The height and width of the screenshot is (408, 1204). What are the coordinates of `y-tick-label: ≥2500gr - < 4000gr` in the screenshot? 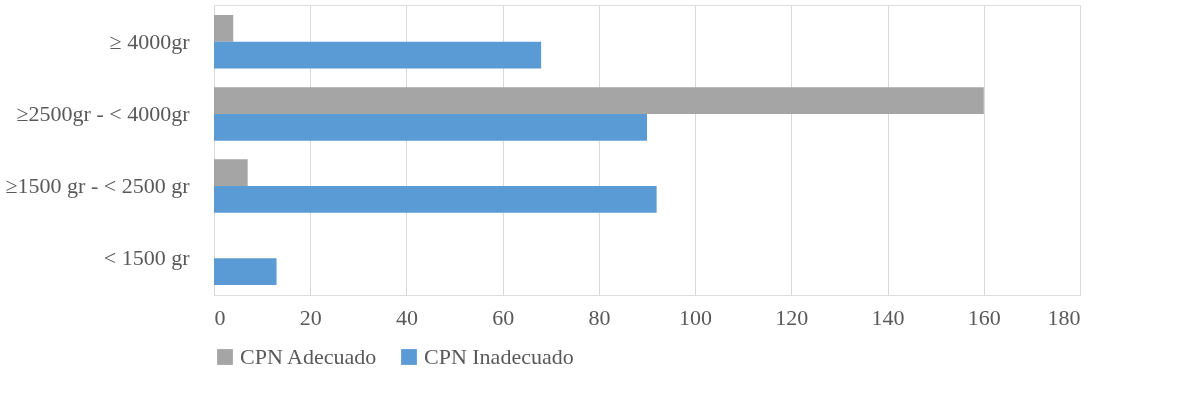 It's located at (103, 113).